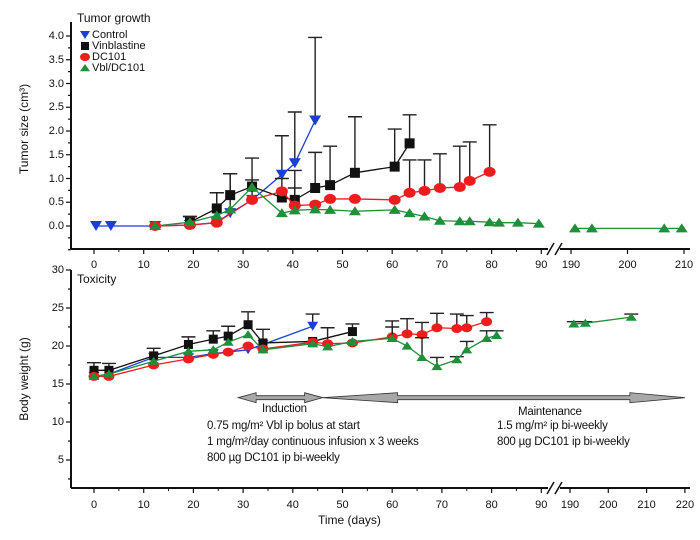 The width and height of the screenshot is (700, 540). What do you see at coordinates (280, 398) in the screenshot?
I see `induction-arrow` at bounding box center [280, 398].